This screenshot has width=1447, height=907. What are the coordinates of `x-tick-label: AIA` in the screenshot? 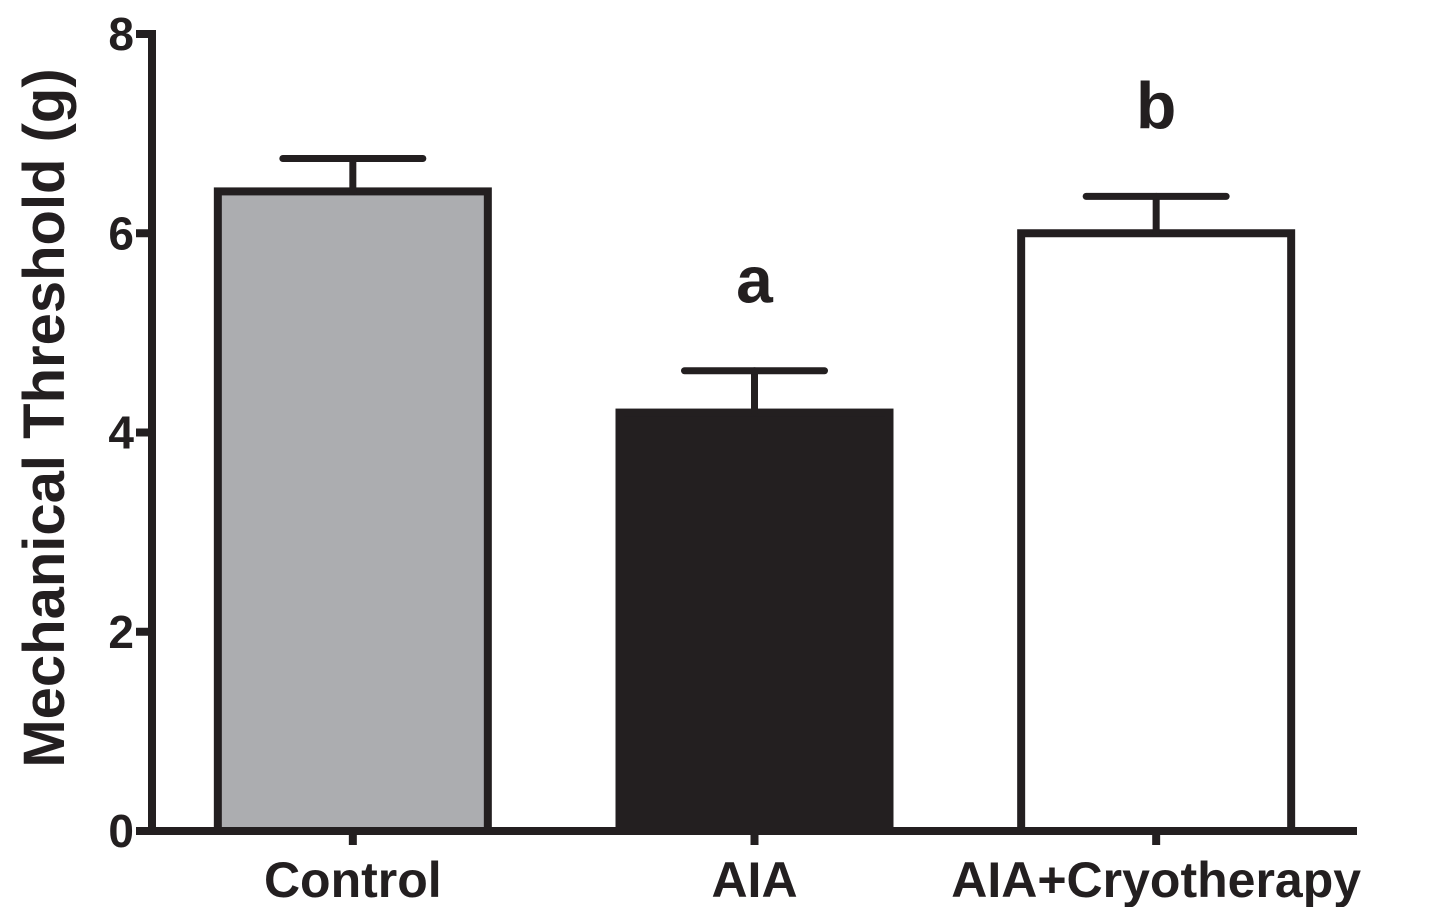 It's located at (754, 879).